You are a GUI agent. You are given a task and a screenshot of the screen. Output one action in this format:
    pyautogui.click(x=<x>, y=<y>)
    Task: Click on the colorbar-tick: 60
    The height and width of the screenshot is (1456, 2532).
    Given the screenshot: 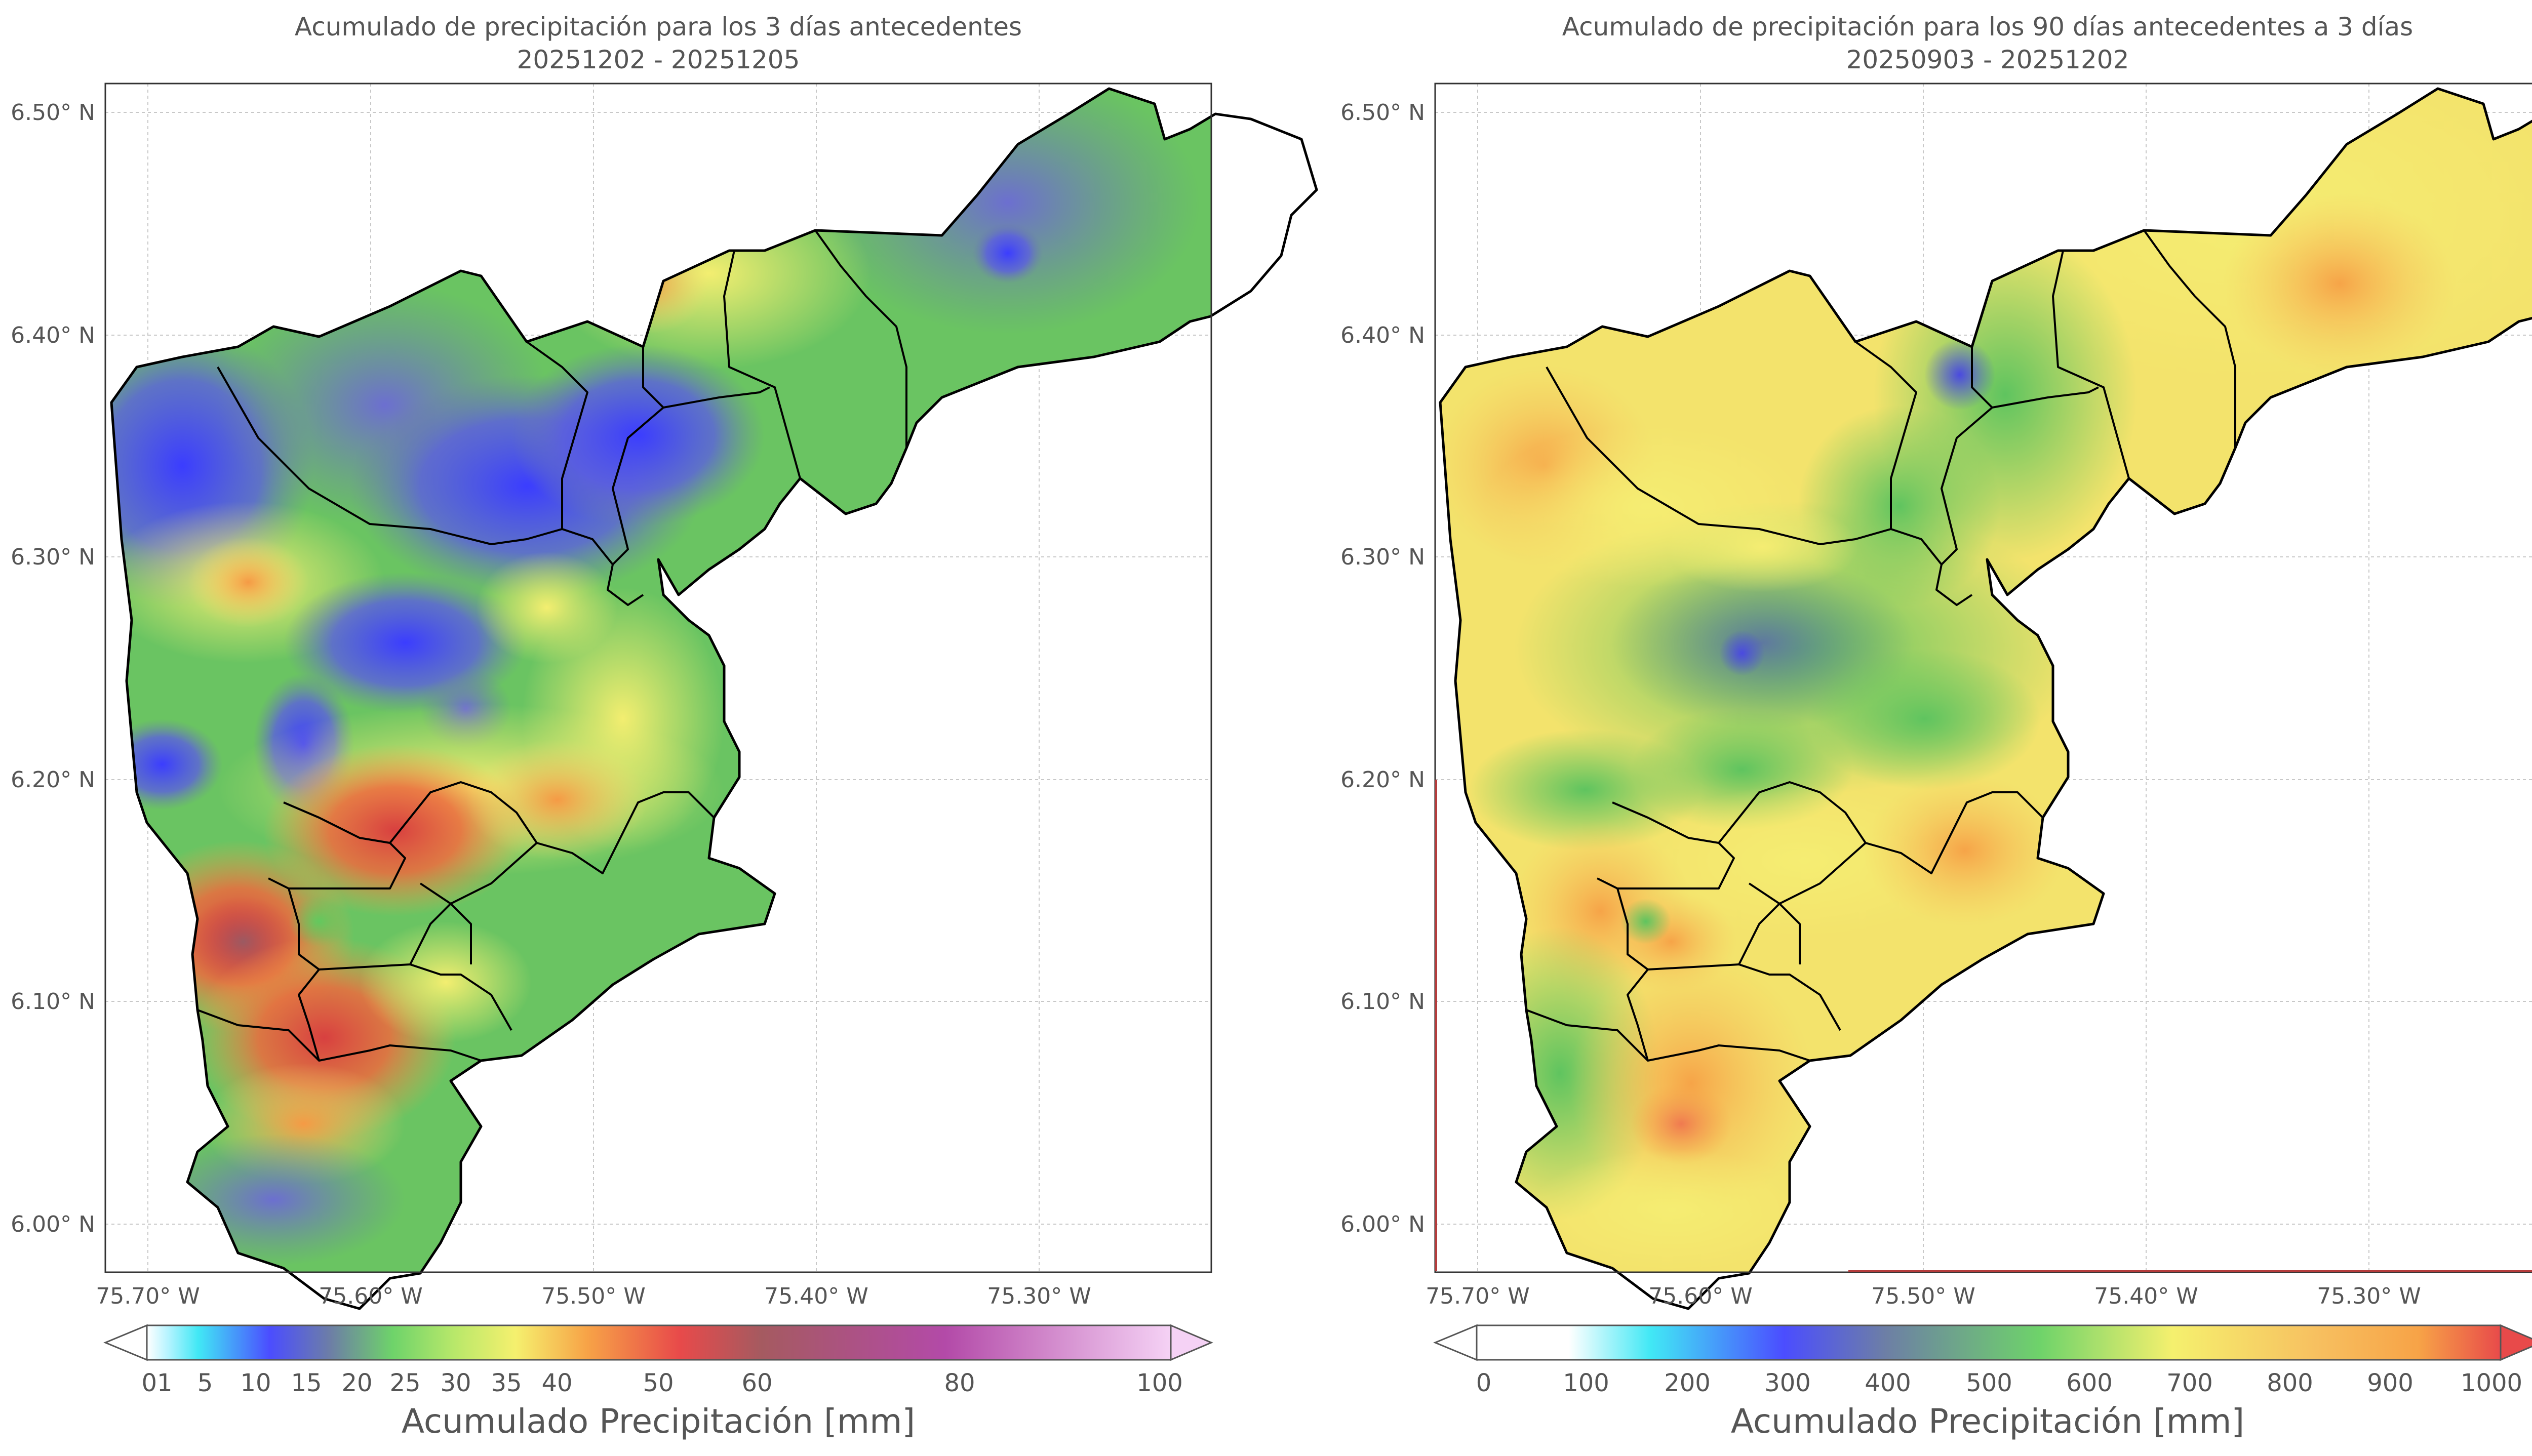 What is the action you would take?
    pyautogui.click(x=756, y=1383)
    